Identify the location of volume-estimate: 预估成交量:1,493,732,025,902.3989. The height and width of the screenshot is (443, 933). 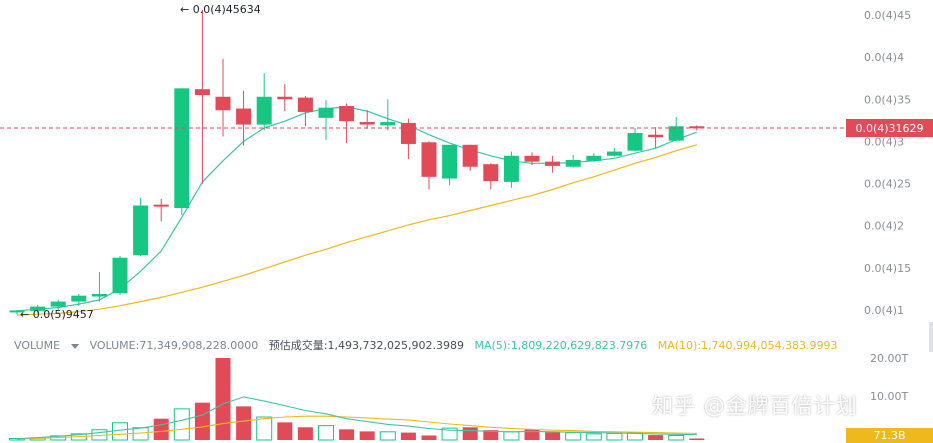
(366, 345).